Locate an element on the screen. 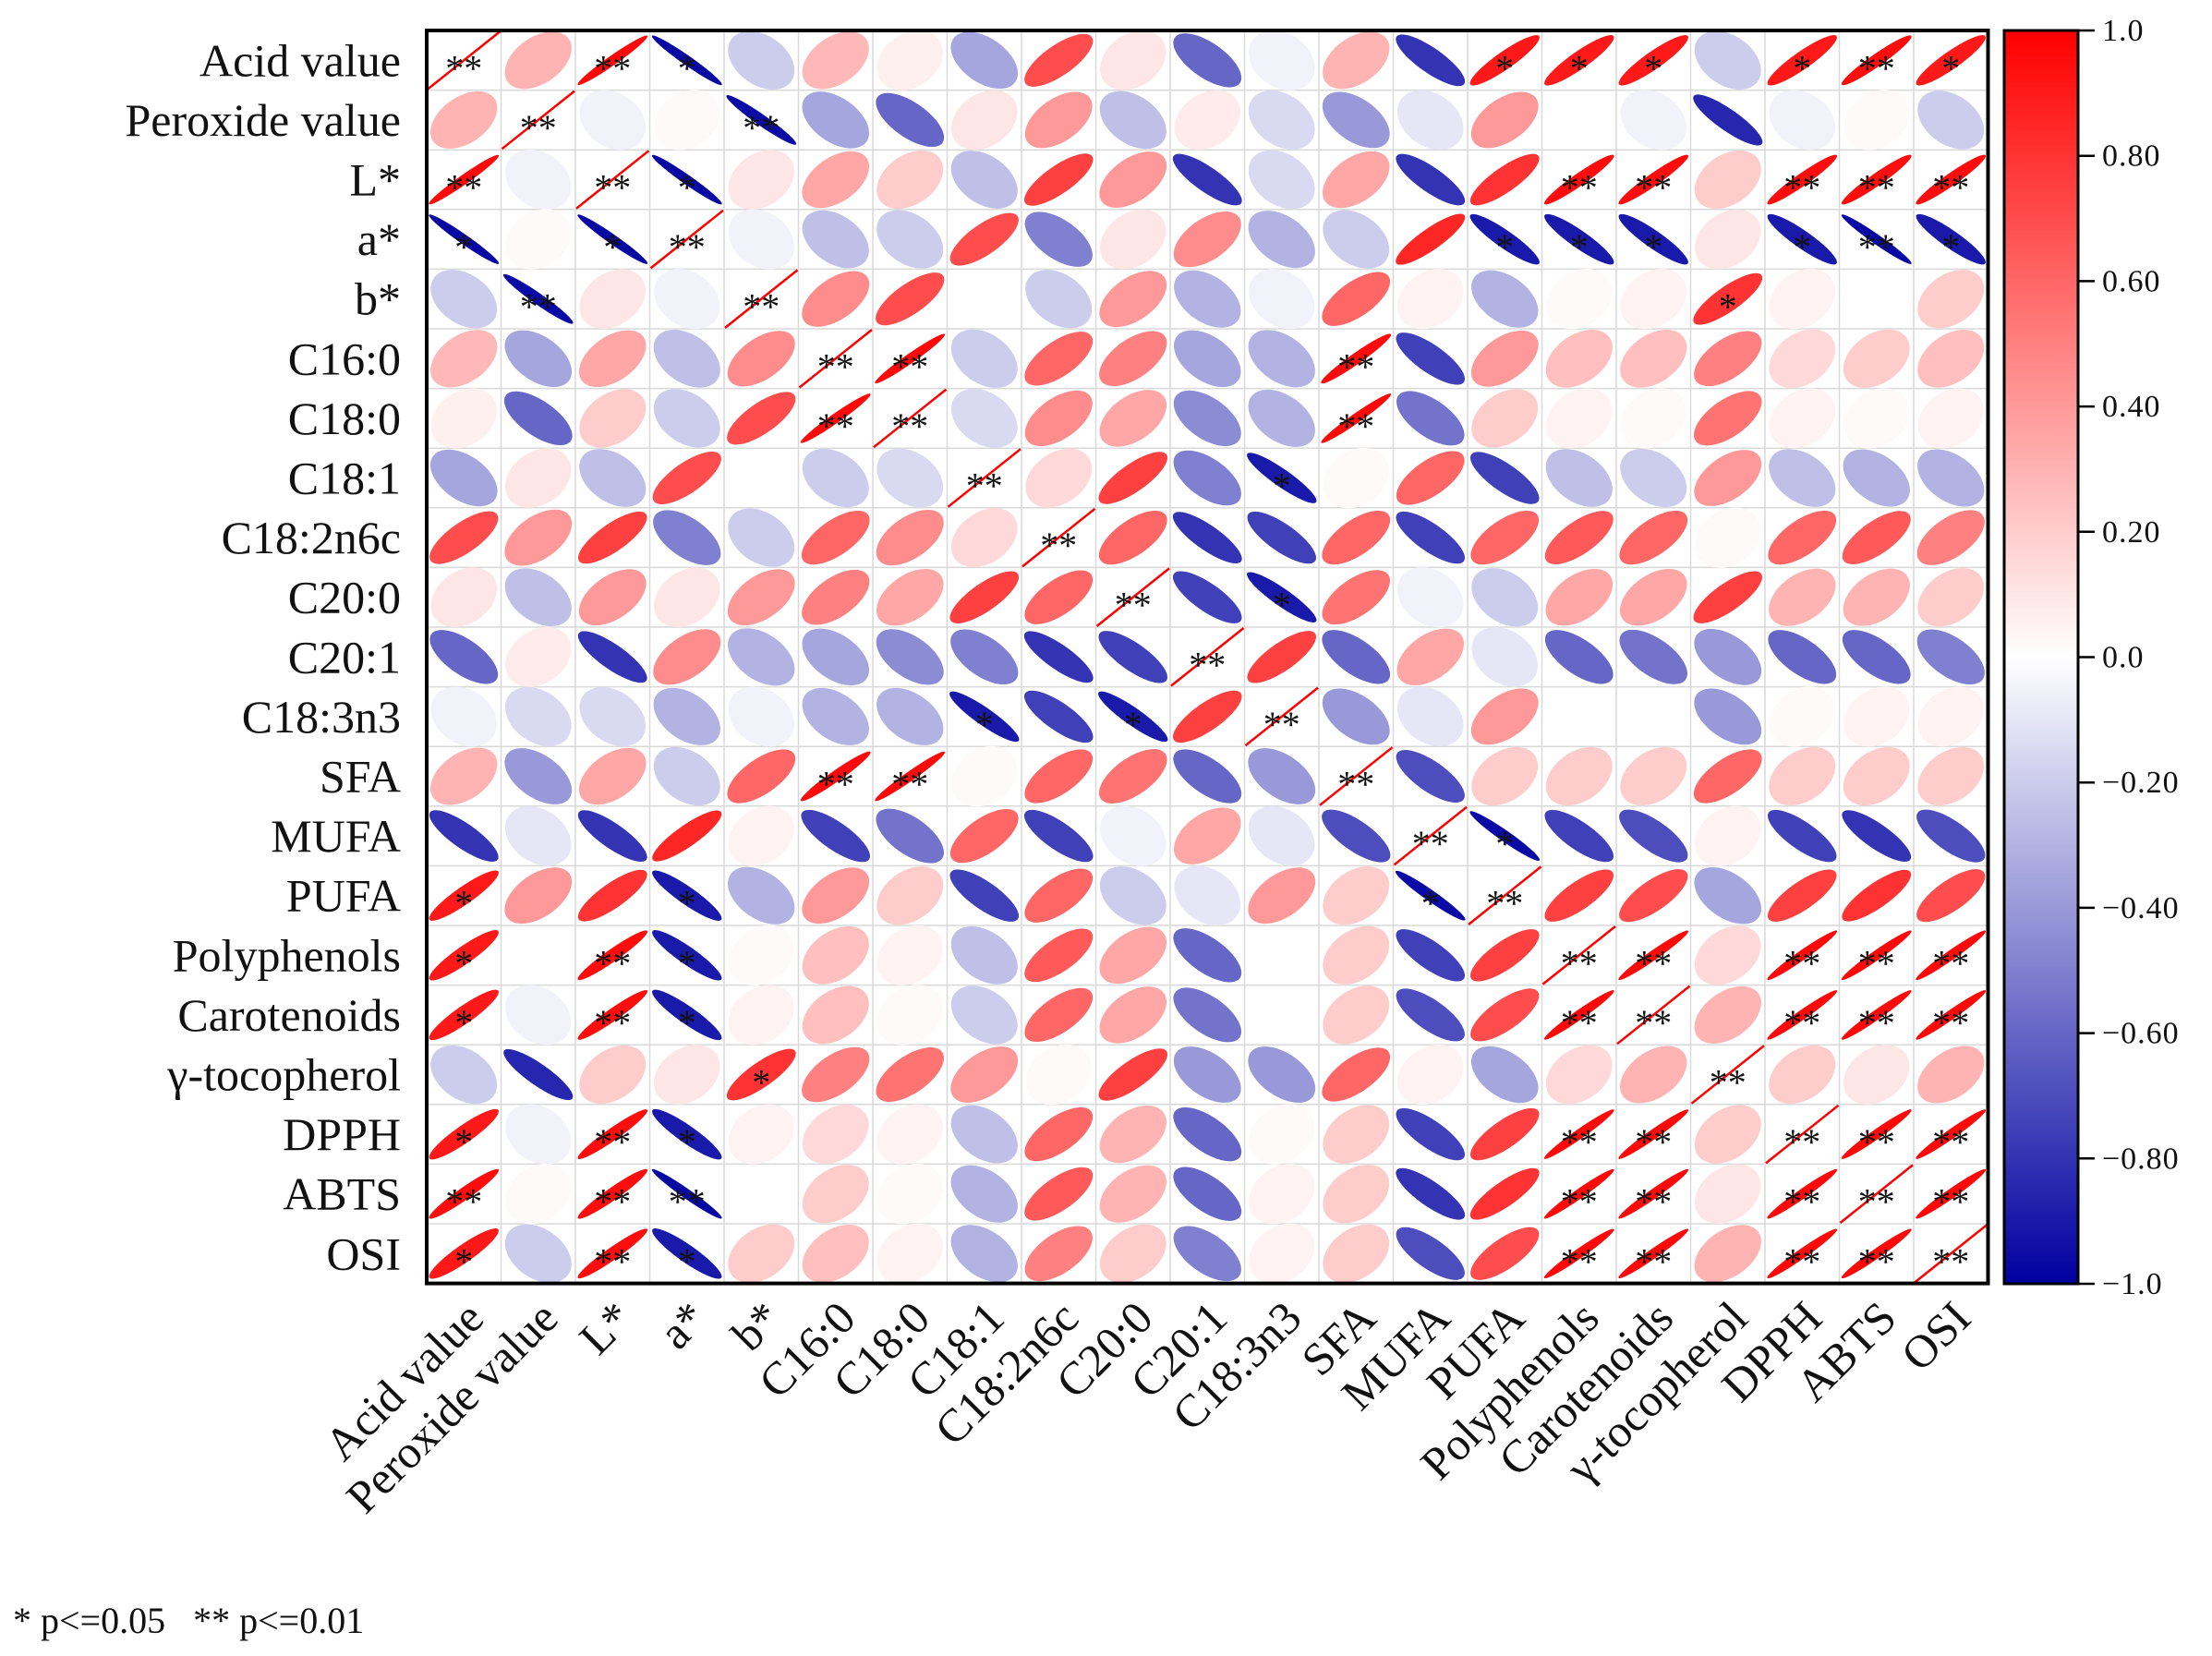 Image resolution: width=2212 pixels, height=1656 pixels. ellipse-c18-2n6c-acid-value is located at coordinates (464, 537).